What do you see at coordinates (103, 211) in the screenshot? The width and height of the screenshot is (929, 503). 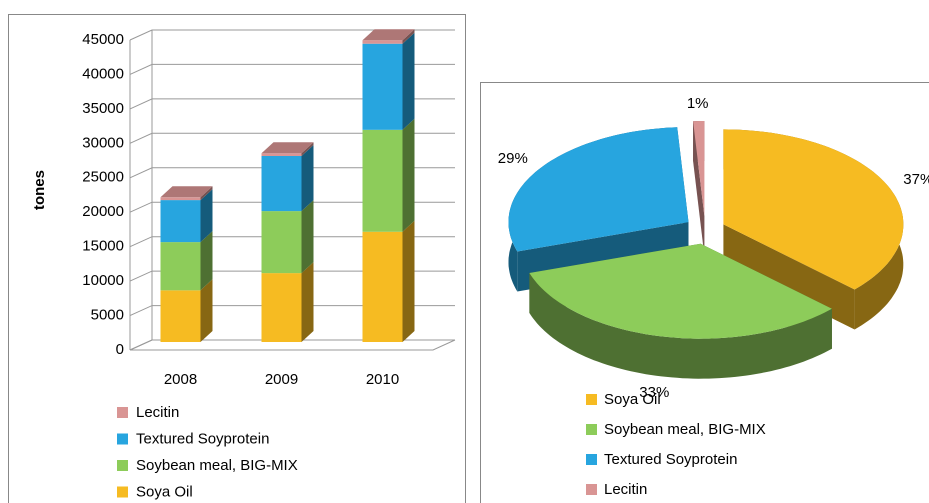 I see `y-tick-label: 20000` at bounding box center [103, 211].